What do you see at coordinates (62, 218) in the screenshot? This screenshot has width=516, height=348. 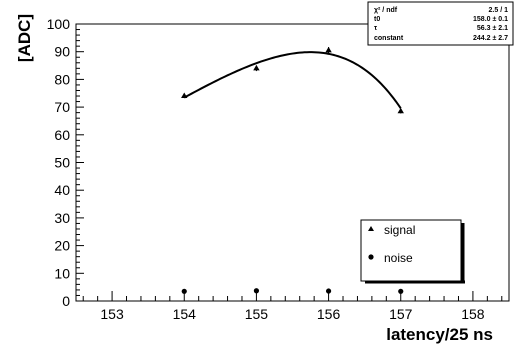 I see `y-tick-label: 30` at bounding box center [62, 218].